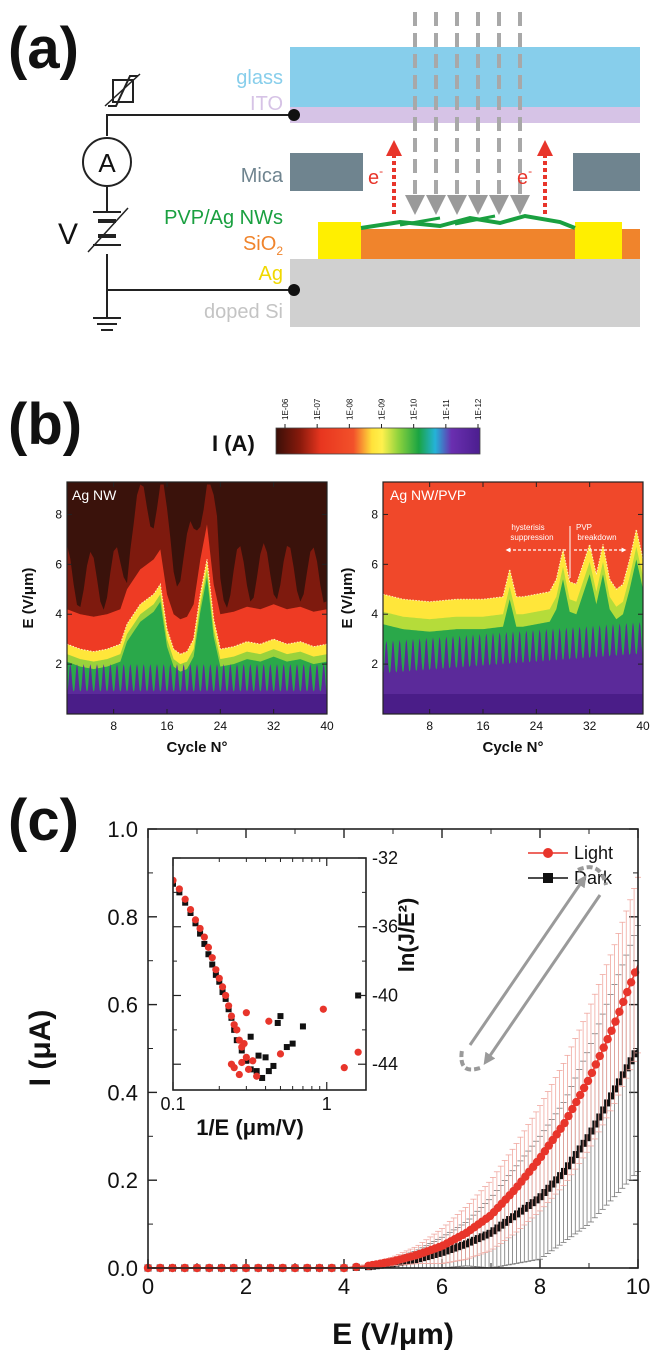 The image size is (657, 1357). I want to click on colorbar-tick-label: 1E-09, so click(382, 409).